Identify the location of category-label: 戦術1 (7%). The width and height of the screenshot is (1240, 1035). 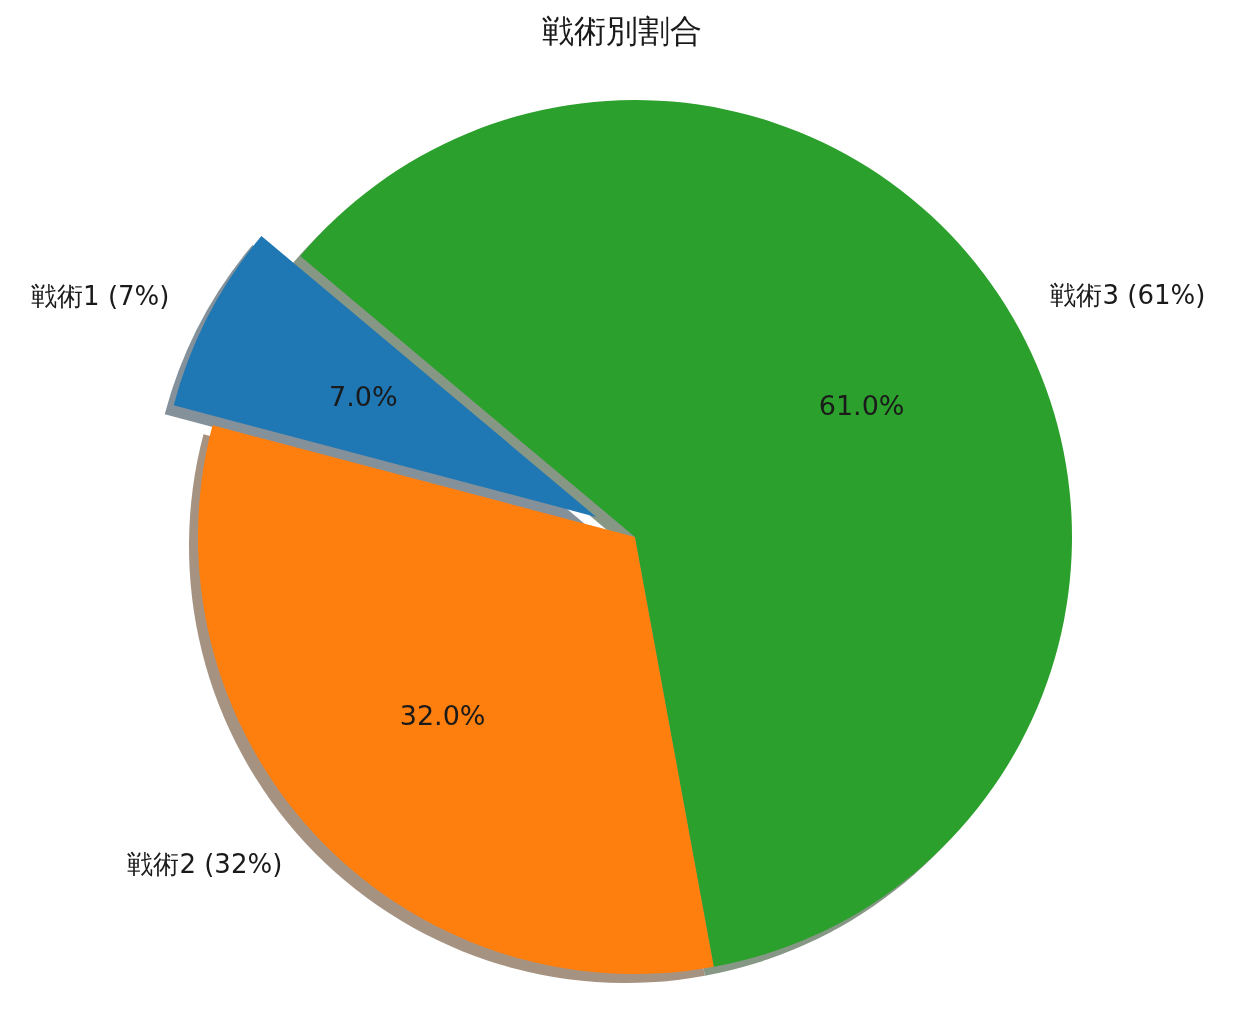
(100, 295).